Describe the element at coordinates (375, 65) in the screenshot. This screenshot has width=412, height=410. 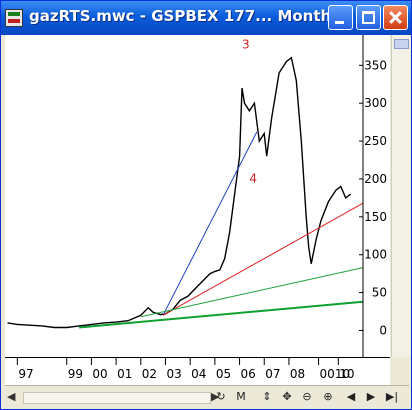
I see `y-tick-label: 350` at that location.